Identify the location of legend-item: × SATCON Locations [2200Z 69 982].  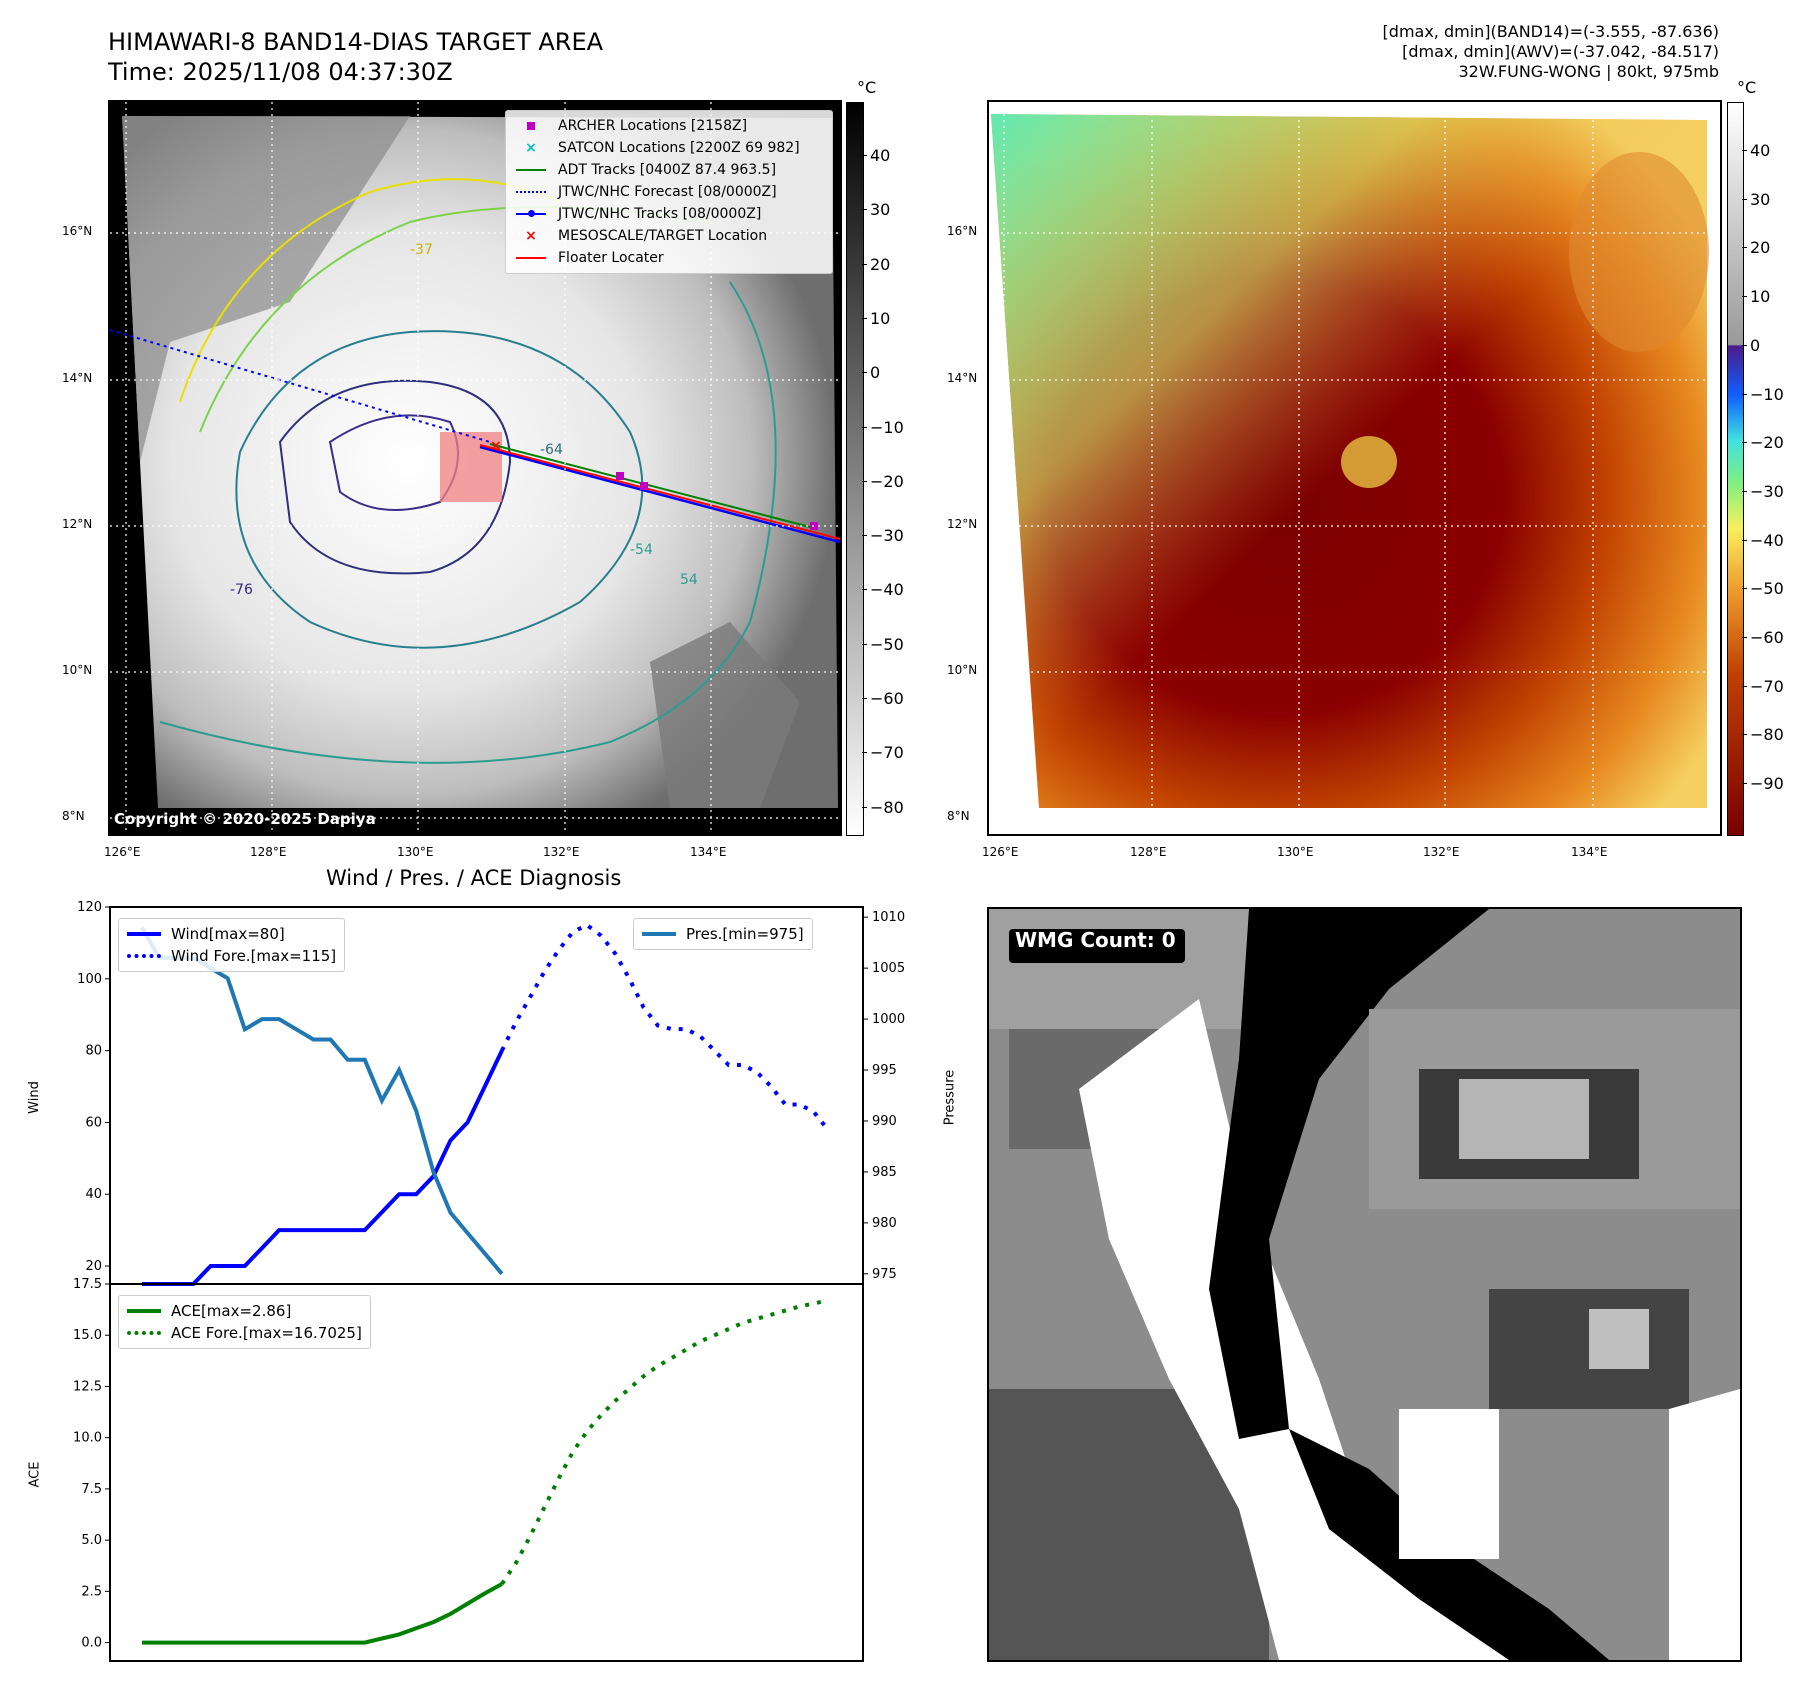
(669, 148).